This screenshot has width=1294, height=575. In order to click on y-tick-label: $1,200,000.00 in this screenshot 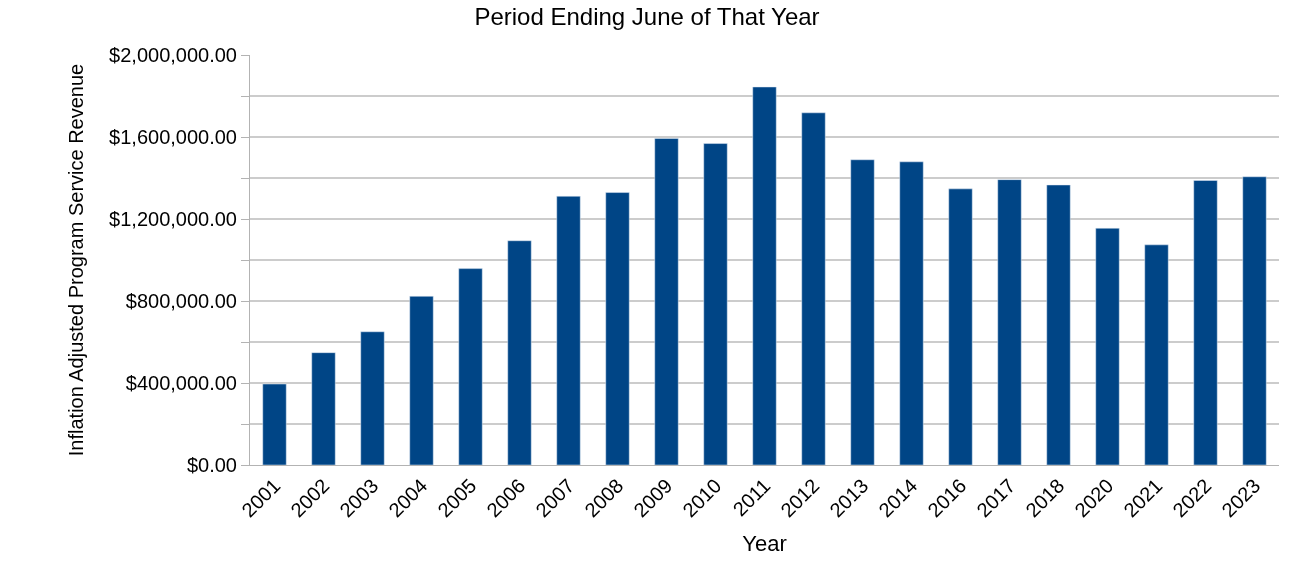, I will do `click(173, 219)`.